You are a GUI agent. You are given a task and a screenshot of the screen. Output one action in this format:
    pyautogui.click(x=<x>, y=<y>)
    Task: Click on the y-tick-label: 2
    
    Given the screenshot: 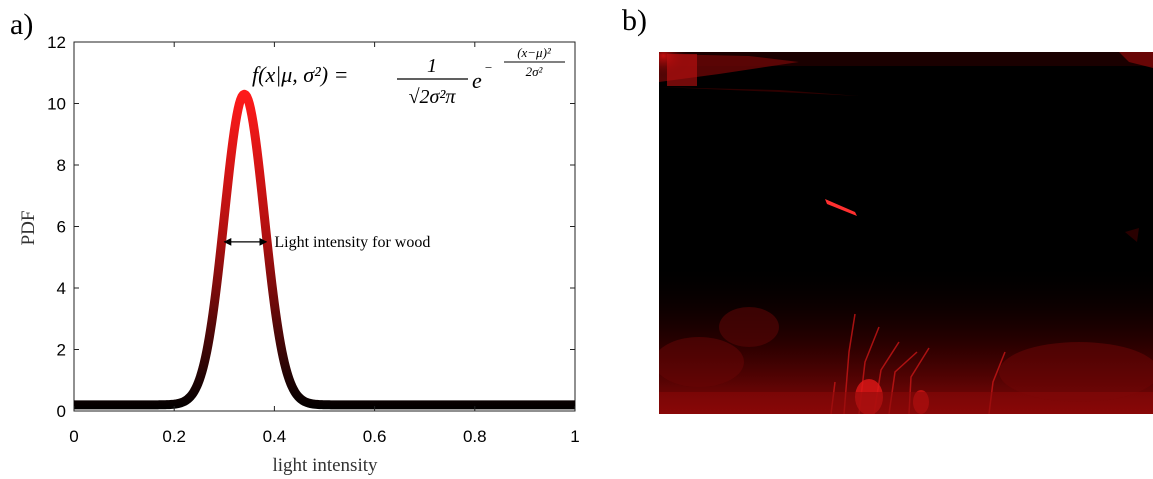 What is the action you would take?
    pyautogui.click(x=61, y=350)
    